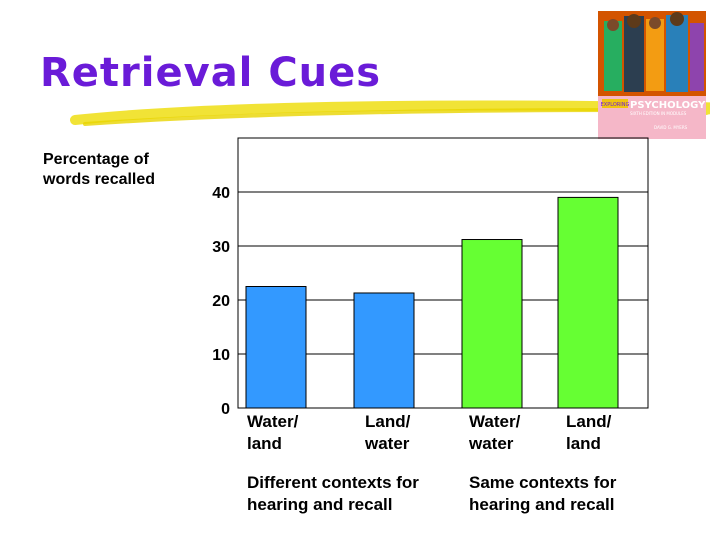 This screenshot has width=720, height=540. What do you see at coordinates (388, 432) in the screenshot?
I see `x-tick-label: Land/ water` at bounding box center [388, 432].